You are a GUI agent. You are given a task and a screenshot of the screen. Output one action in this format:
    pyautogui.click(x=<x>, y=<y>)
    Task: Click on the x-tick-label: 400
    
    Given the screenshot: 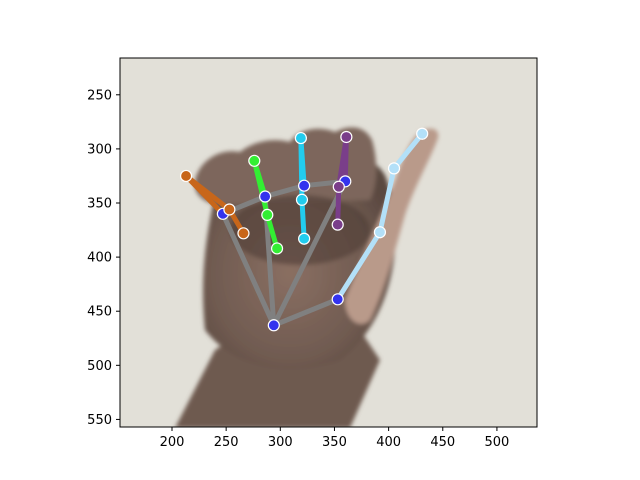 What is the action you would take?
    pyautogui.click(x=388, y=442)
    